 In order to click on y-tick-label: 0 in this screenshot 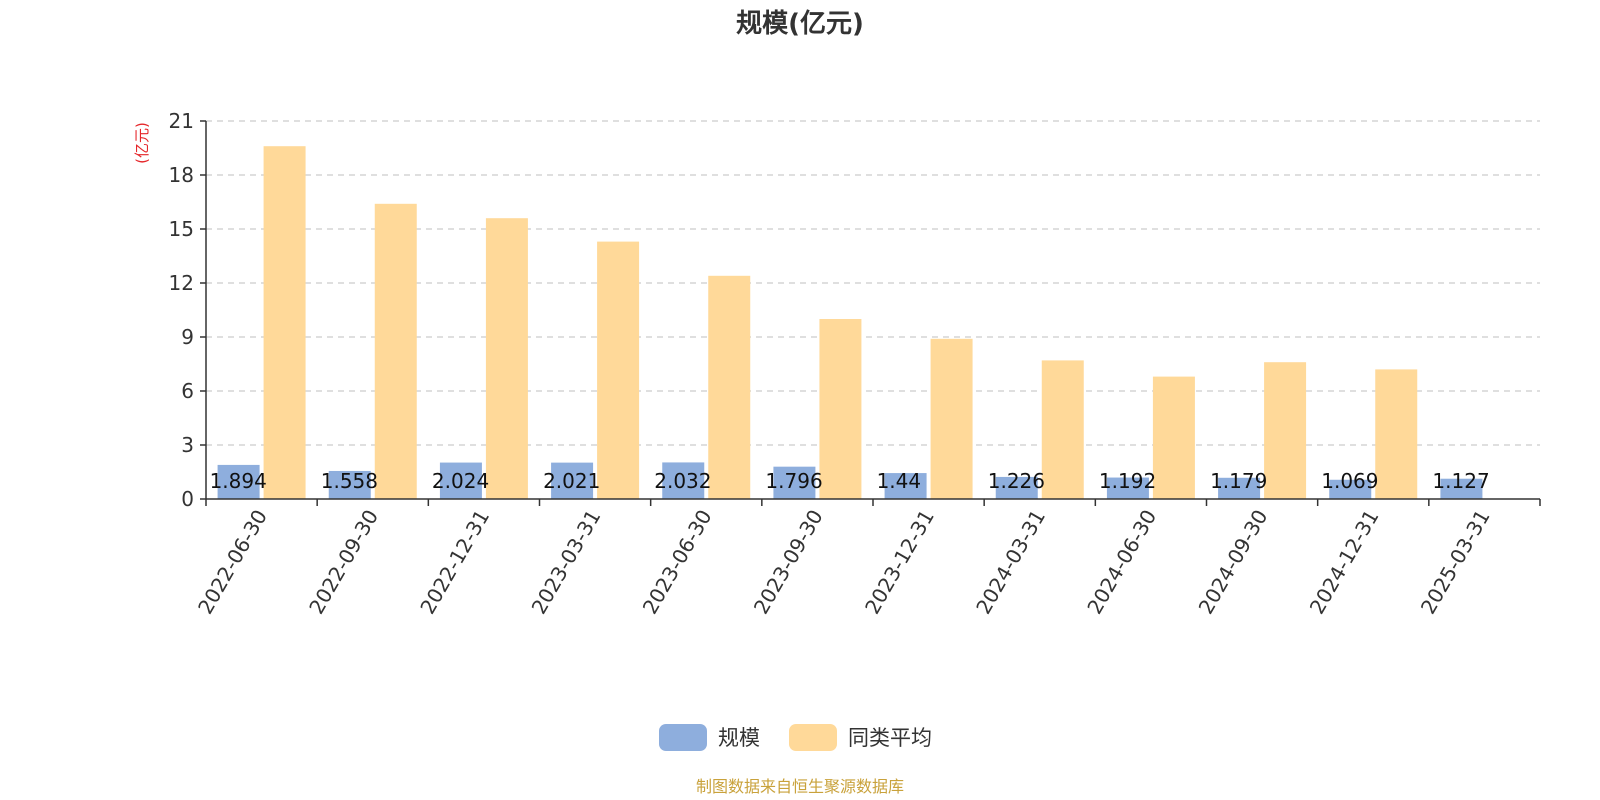, I will do `click(187, 499)`.